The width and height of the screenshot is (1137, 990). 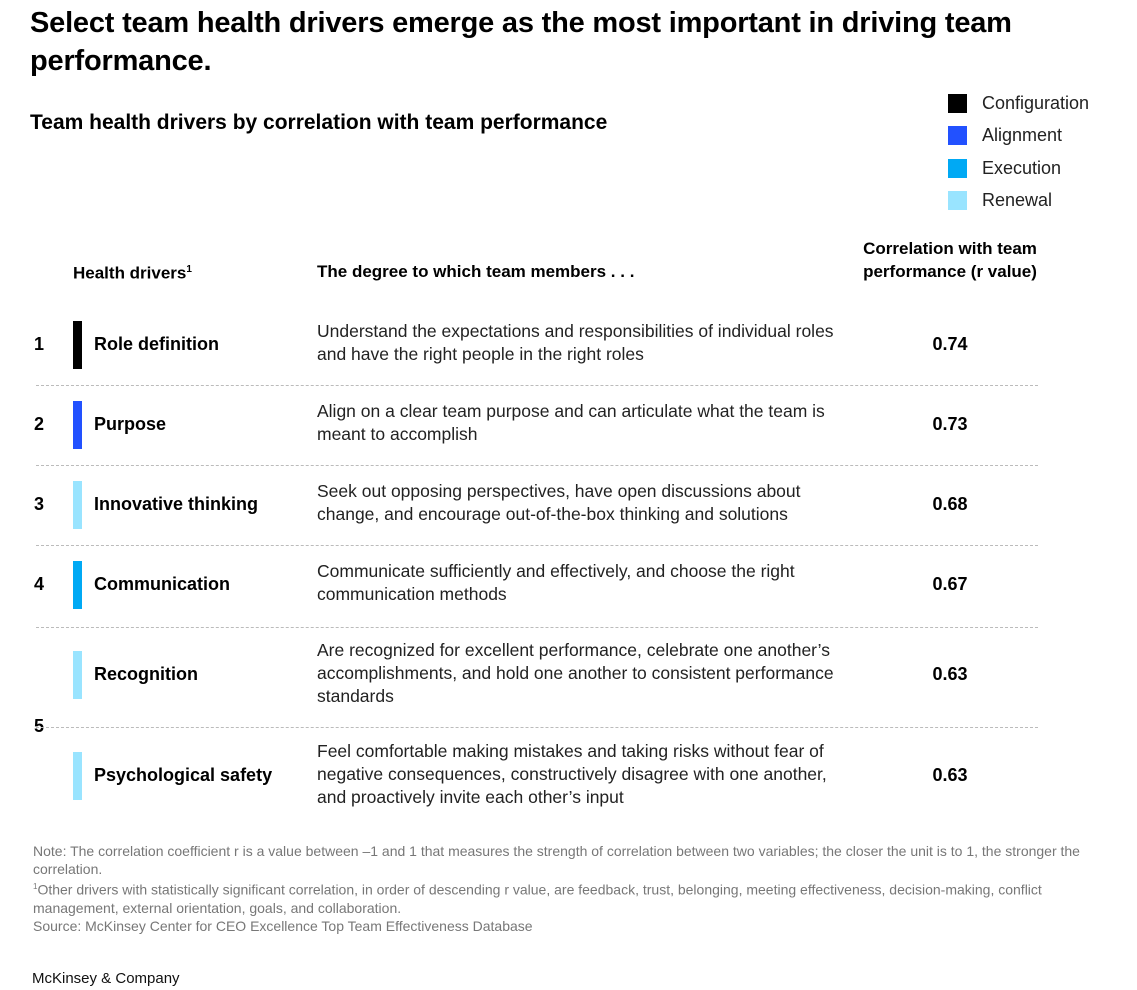 I want to click on legend-item-alignment: Alignment, so click(x=1018, y=136).